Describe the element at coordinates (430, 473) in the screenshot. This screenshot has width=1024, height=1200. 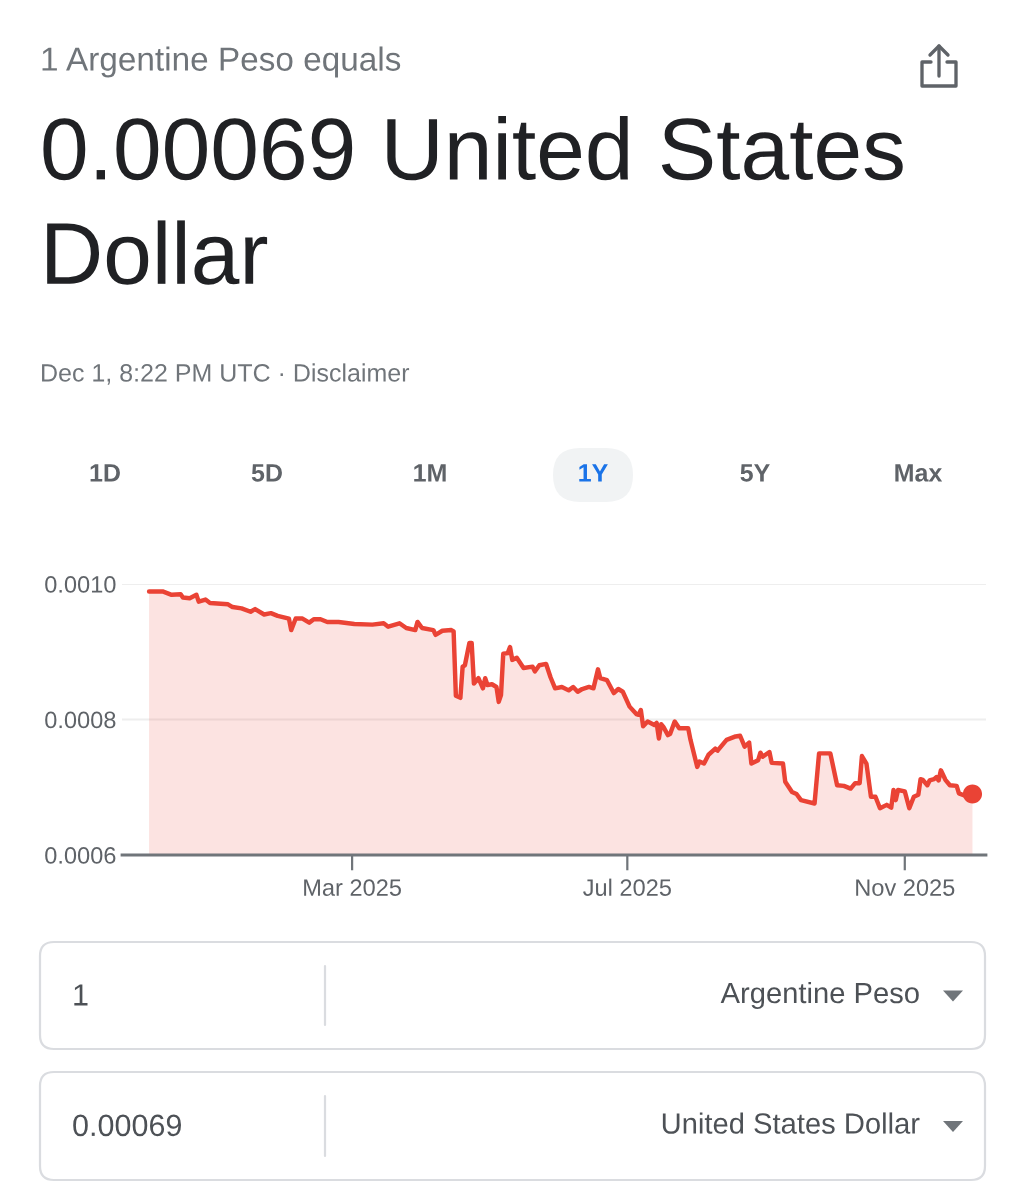
I see `text: 1M` at that location.